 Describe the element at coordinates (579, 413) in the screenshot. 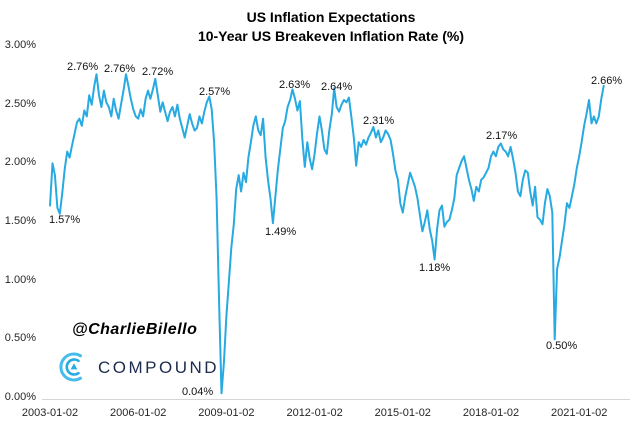

I see `x-tick-label: 2021-01-02` at that location.